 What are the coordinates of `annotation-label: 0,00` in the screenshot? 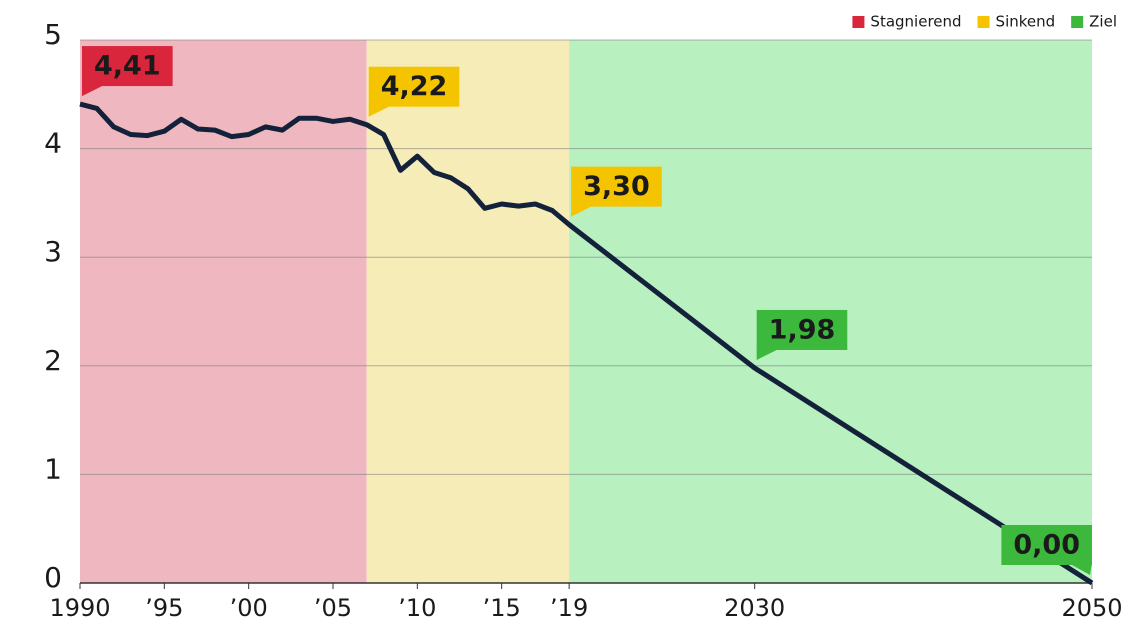 It's located at (1046, 545).